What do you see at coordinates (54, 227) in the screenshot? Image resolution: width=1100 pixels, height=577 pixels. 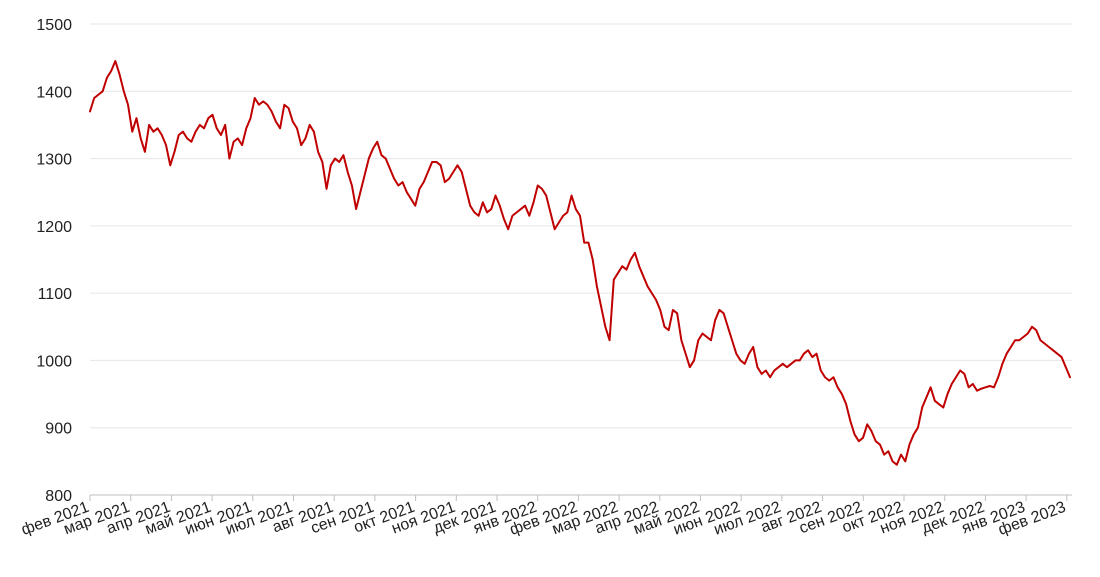 I see `y-tick-label: 1200` at bounding box center [54, 227].